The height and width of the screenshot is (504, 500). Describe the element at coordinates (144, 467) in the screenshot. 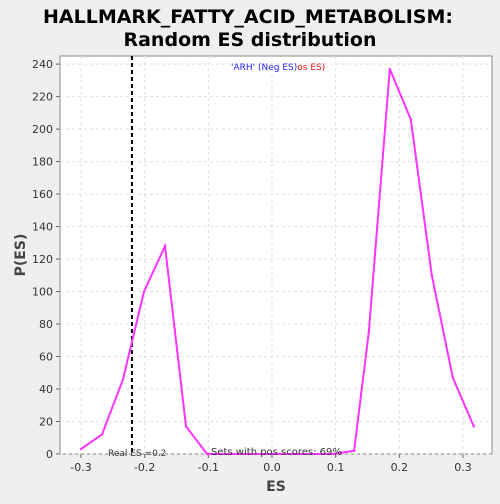

I see `x-tick-label: -0.2` at that location.